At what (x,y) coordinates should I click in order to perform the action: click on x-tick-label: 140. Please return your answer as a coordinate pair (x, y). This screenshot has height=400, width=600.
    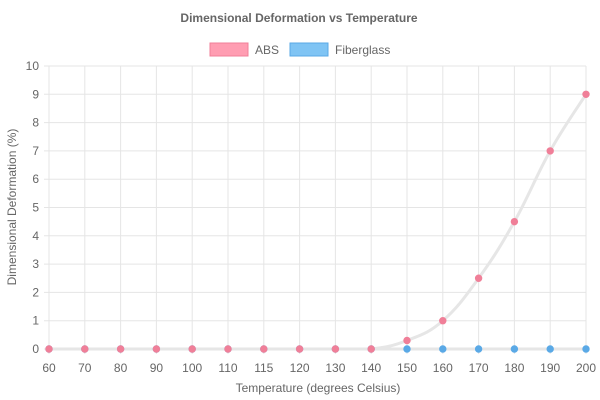
    Looking at the image, I should click on (371, 368).